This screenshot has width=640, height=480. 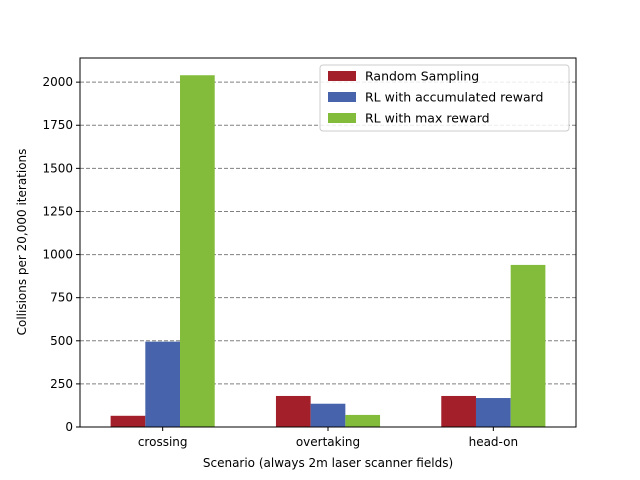 I want to click on legend-label: RL with accumulated reward, so click(x=454, y=97).